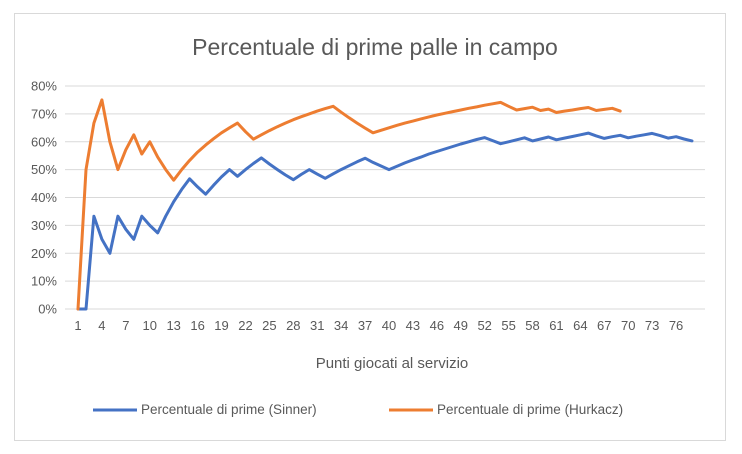 The image size is (742, 454). I want to click on x-tick-label: 1, so click(77, 325).